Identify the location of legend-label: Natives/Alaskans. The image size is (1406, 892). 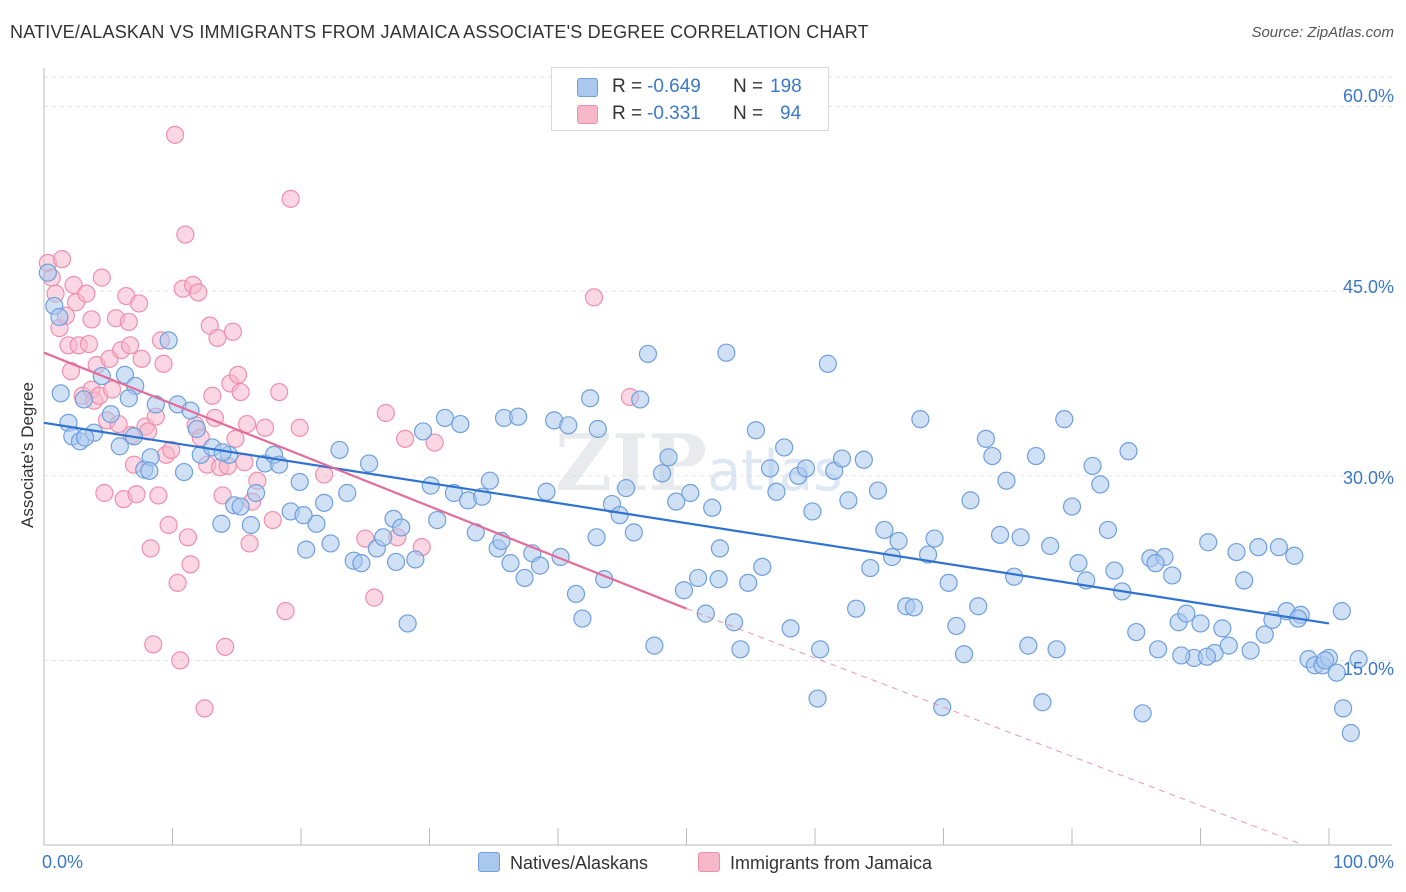
(579, 863).